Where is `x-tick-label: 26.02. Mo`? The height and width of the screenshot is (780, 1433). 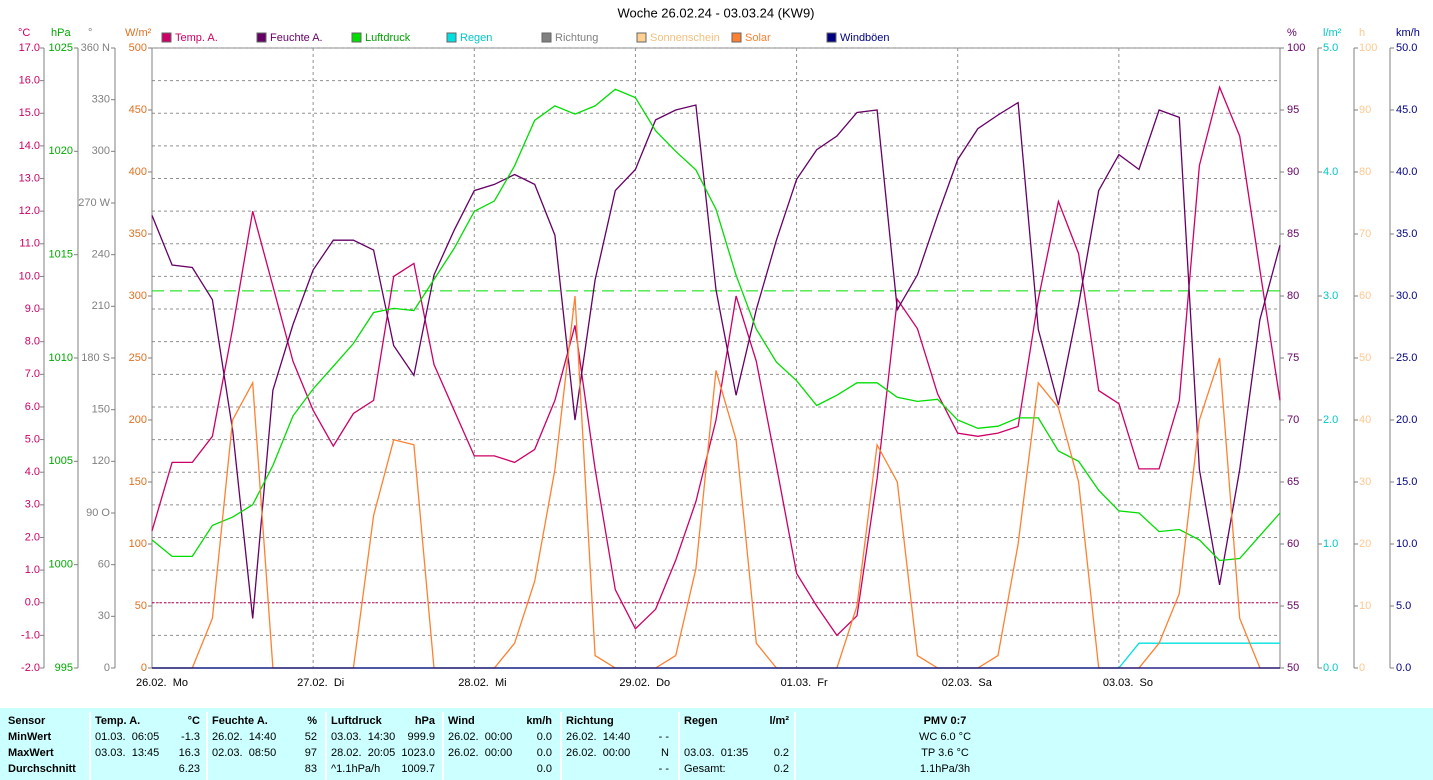 x-tick-label: 26.02. Mo is located at coordinates (162, 683).